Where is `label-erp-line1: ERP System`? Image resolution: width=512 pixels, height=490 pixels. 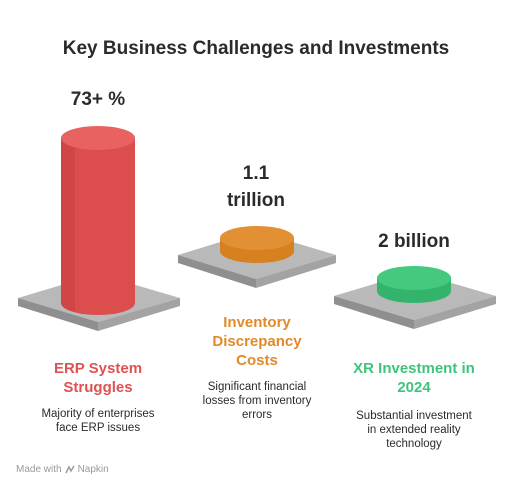 label-erp-line1: ERP System is located at coordinates (98, 368).